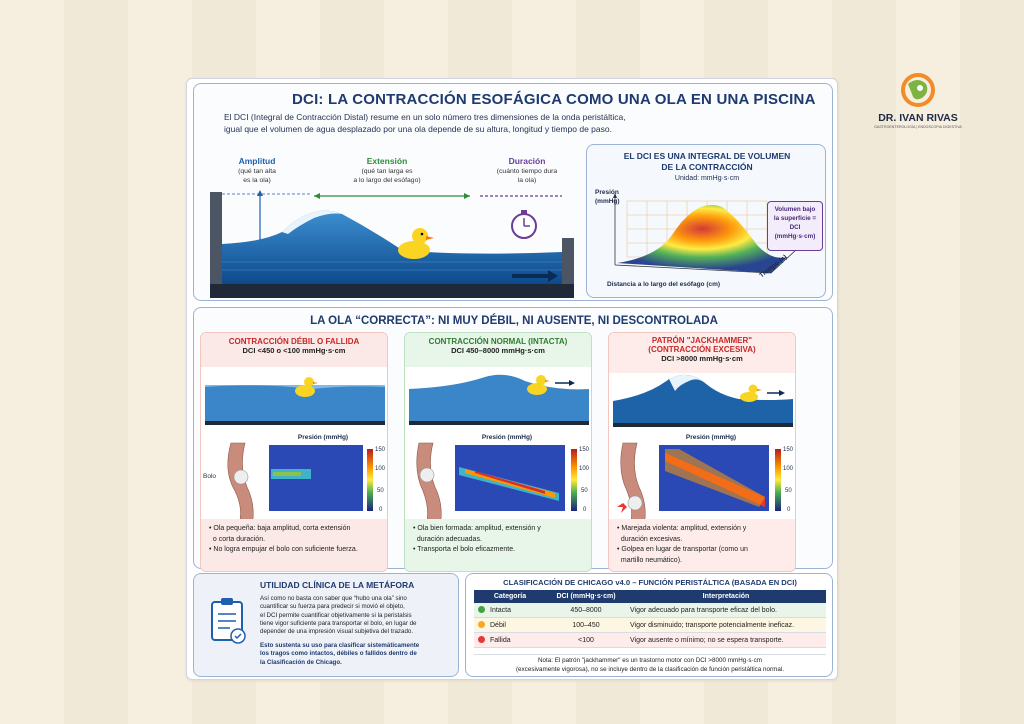 Image resolution: width=1024 pixels, height=724 pixels. I want to click on bullet-weak-2: o corta duración., so click(239, 539).